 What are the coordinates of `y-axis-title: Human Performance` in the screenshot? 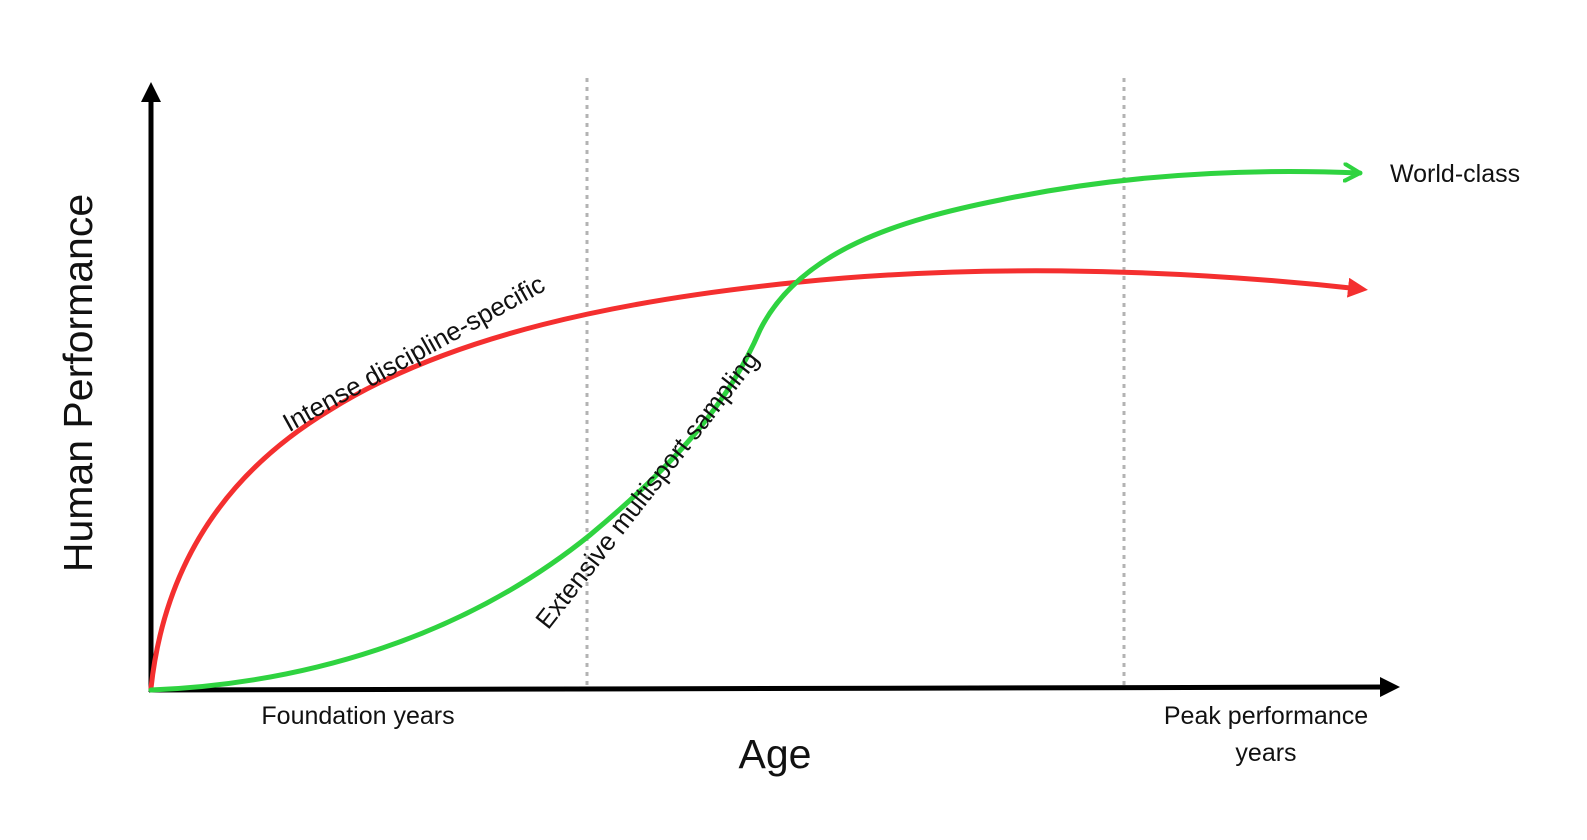 It's located at (78, 383).